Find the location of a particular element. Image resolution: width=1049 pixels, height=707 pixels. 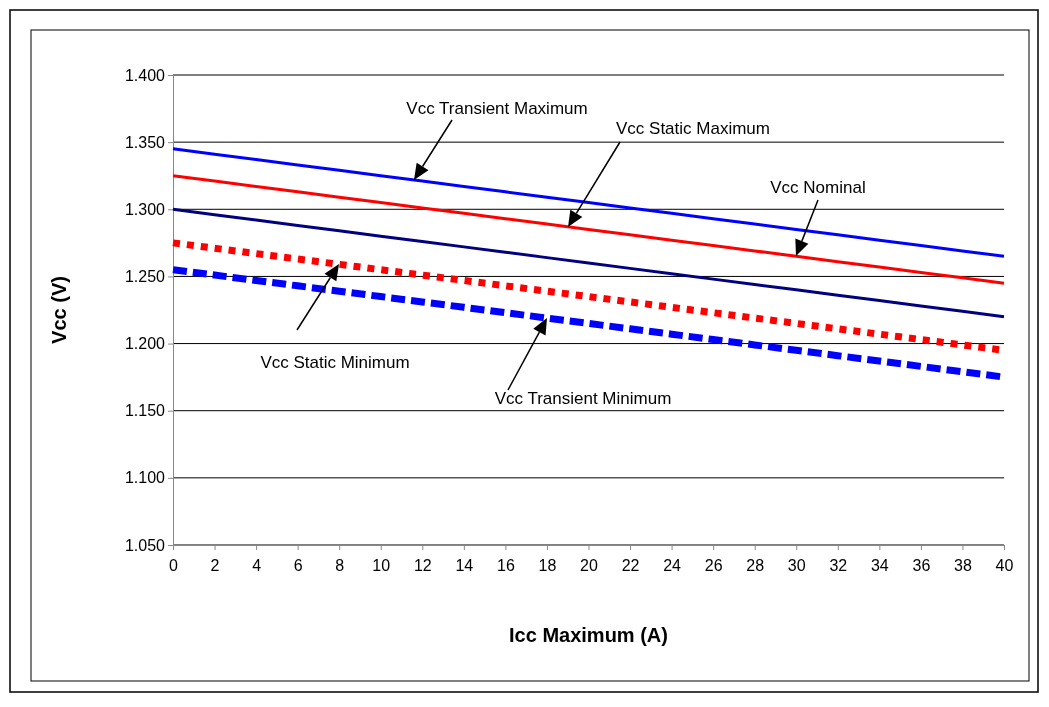

x-tick-label: 4 is located at coordinates (257, 565).